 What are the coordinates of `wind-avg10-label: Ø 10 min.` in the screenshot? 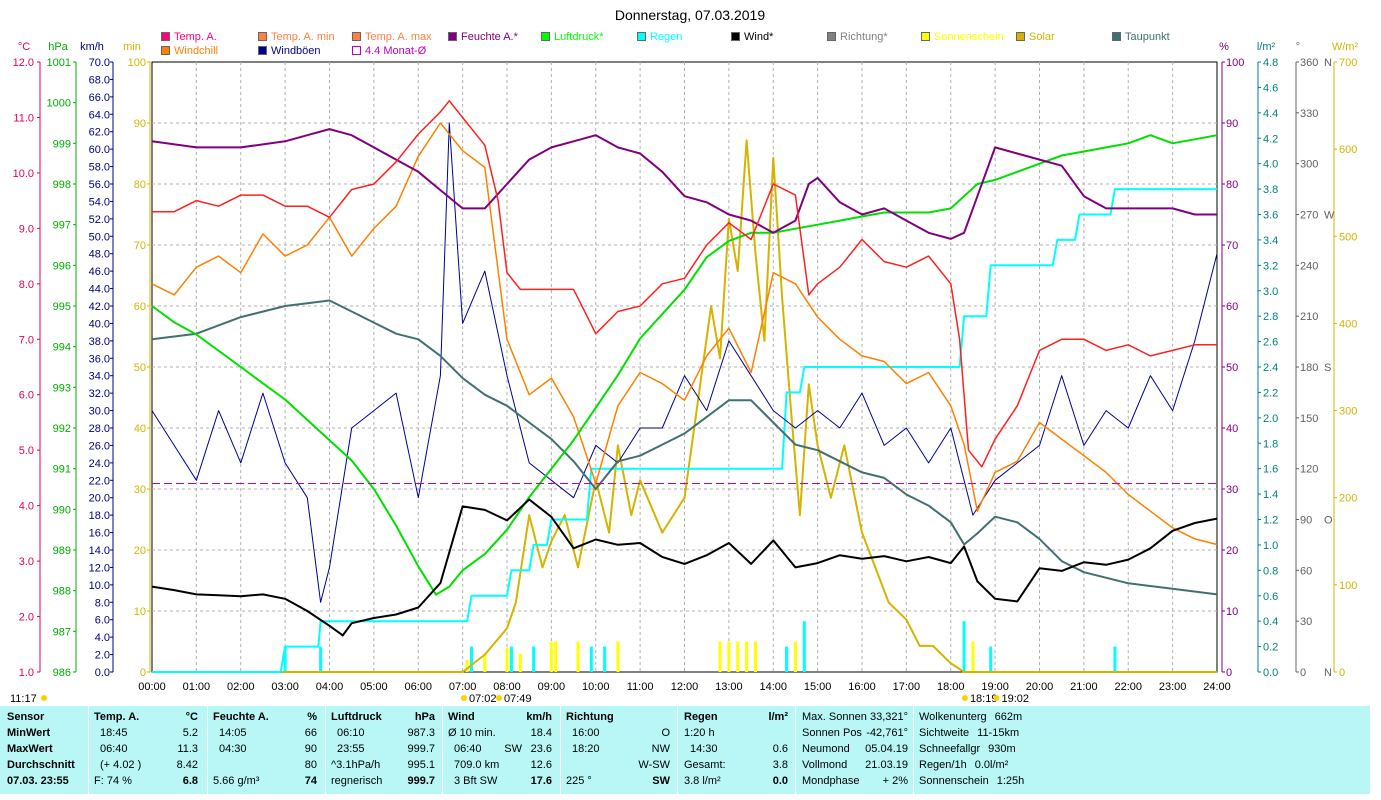 It's located at (472, 733).